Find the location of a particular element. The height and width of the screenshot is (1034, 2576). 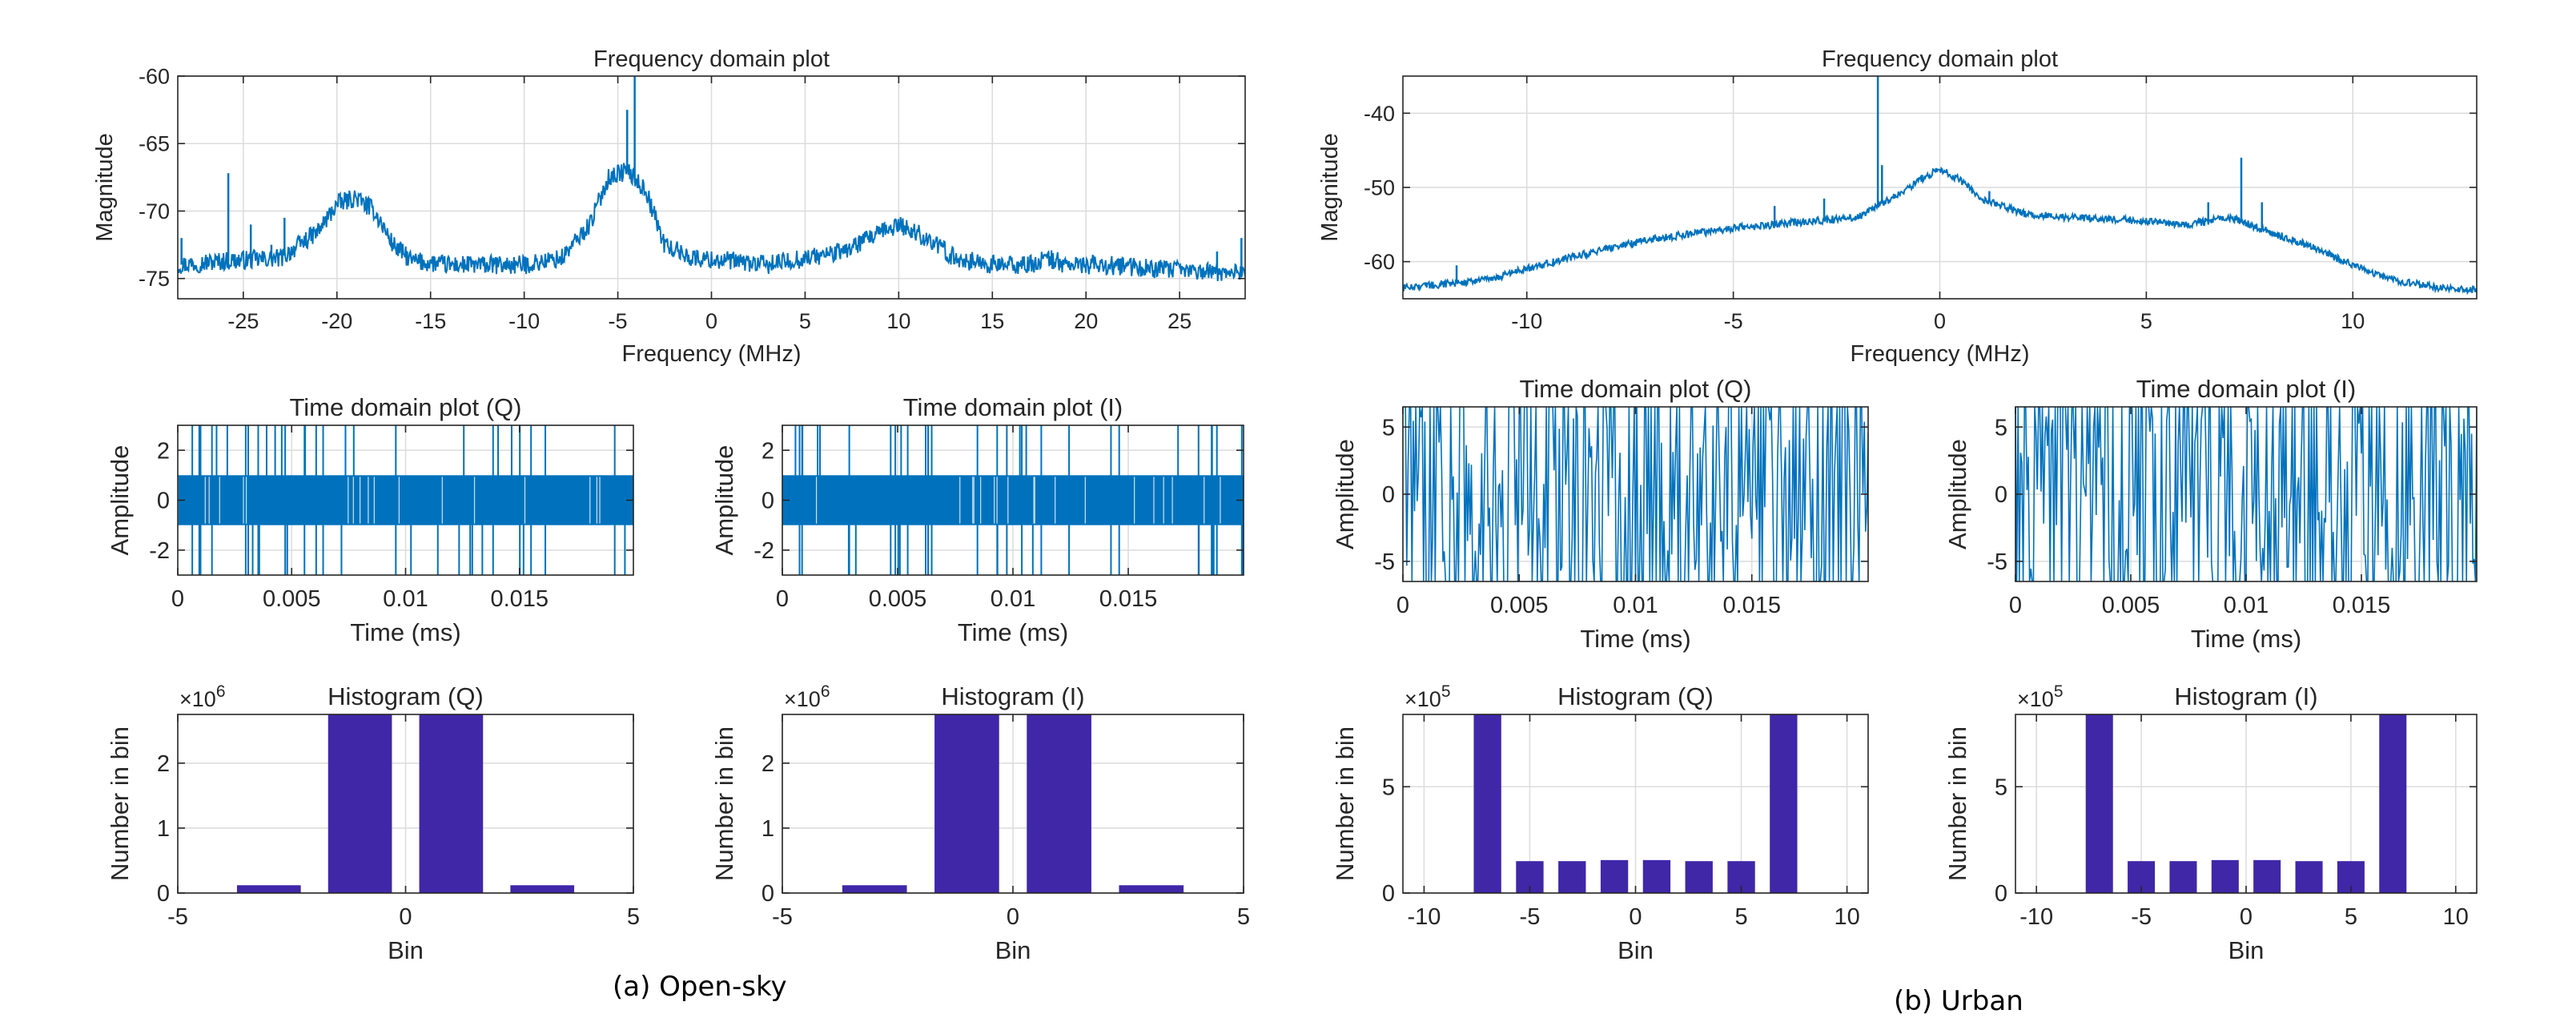

chart-title: Time domain plot (I) is located at coordinates (2246, 389).